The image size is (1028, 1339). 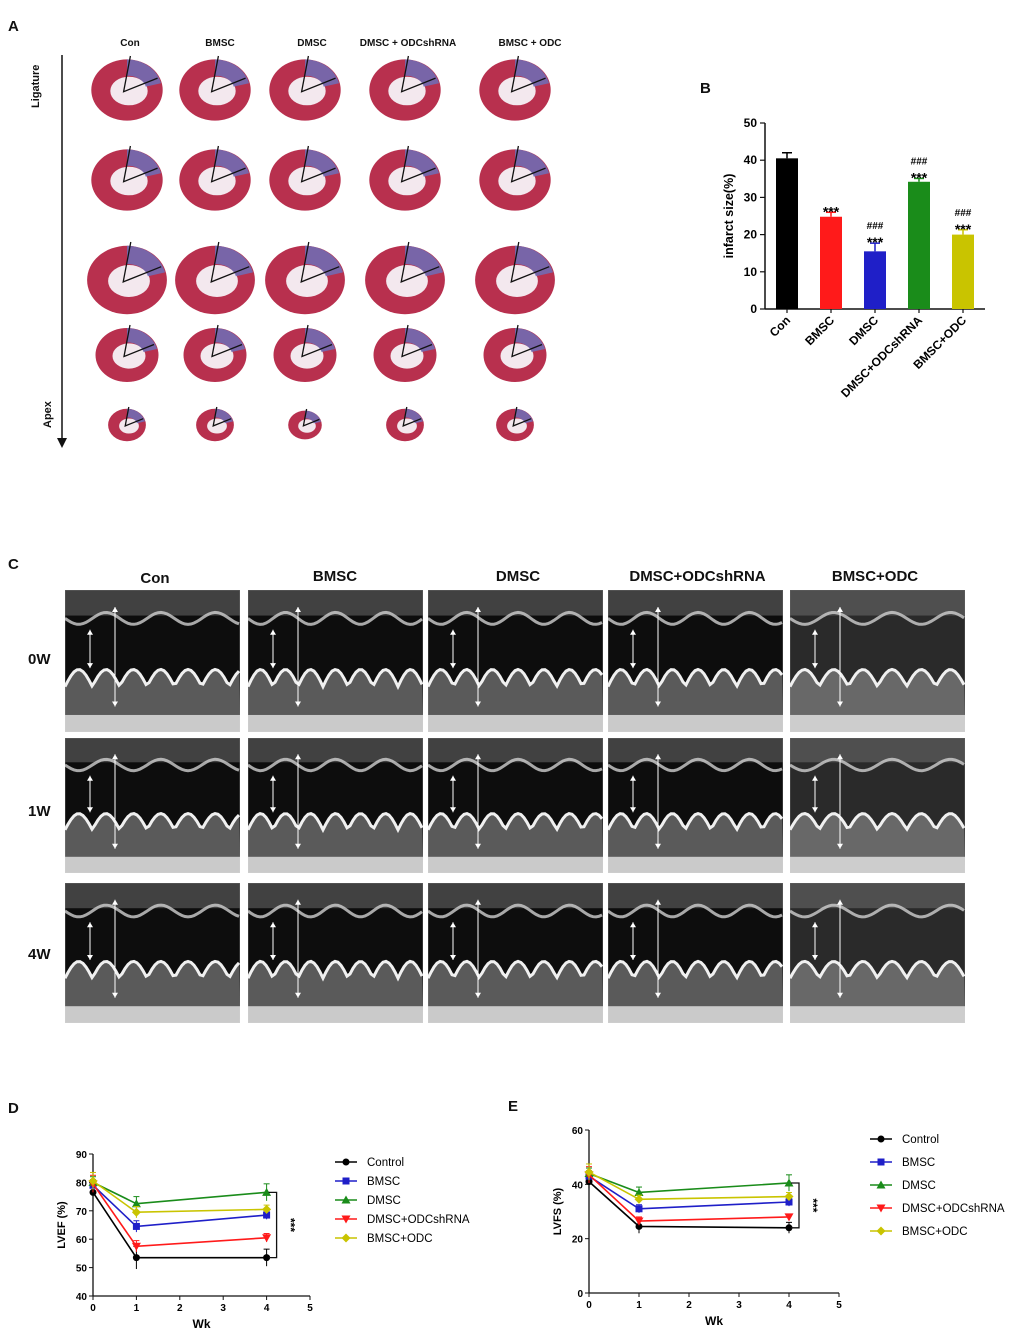 What do you see at coordinates (518, 576) in the screenshot?
I see `echo-group-label: DMSC` at bounding box center [518, 576].